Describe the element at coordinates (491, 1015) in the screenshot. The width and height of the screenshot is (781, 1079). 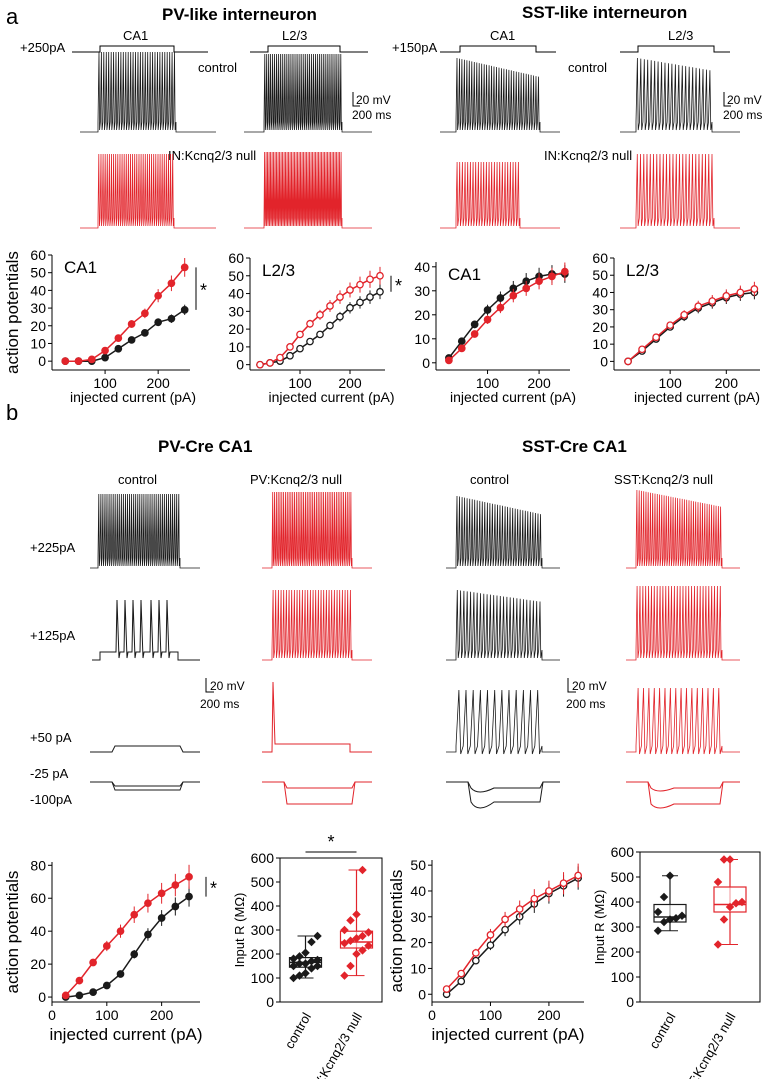
I see `chart-b3-xtick-label: 100` at that location.